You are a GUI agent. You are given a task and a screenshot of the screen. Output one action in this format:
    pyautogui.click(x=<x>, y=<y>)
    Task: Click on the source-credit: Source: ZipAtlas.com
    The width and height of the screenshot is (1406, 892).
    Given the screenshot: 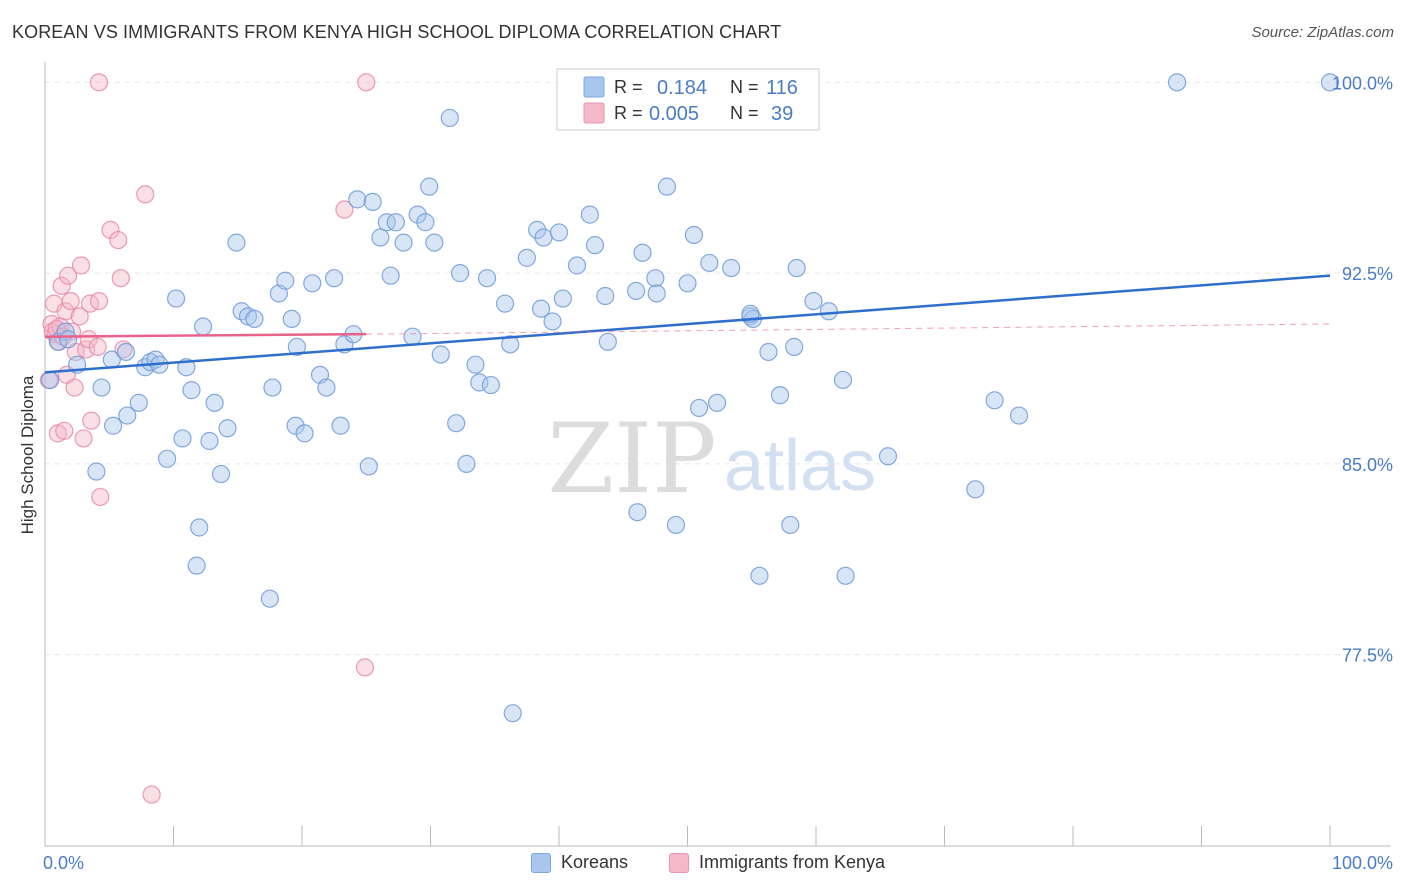 What is the action you would take?
    pyautogui.click(x=1322, y=32)
    